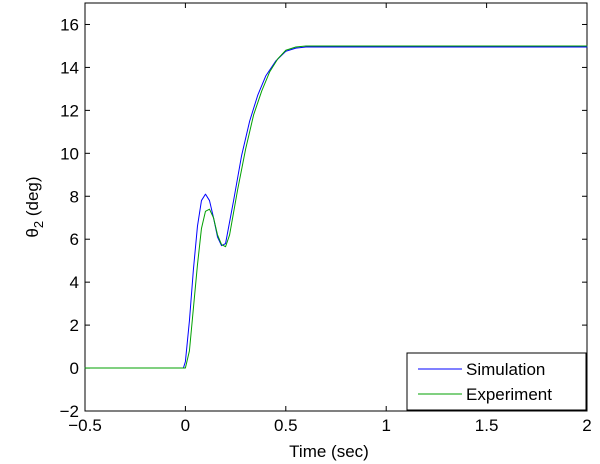  What do you see at coordinates (329, 451) in the screenshot?
I see `x-axis-title: Time (sec)` at bounding box center [329, 451].